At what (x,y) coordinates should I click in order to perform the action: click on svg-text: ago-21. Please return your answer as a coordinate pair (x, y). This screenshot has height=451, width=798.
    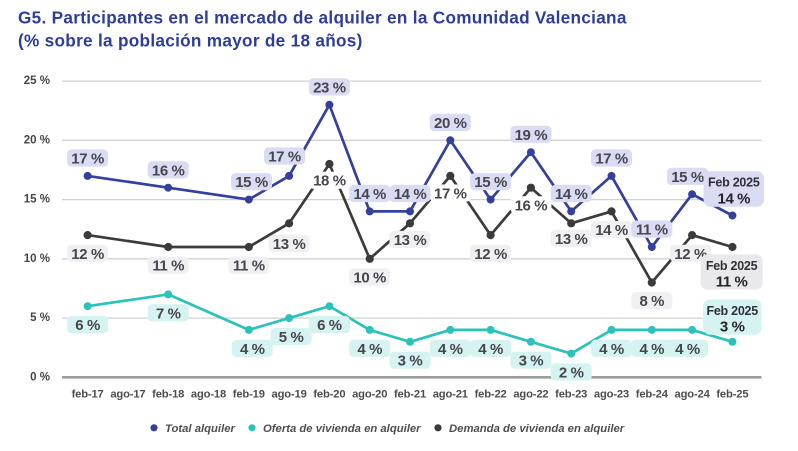
    Looking at the image, I should click on (450, 395).